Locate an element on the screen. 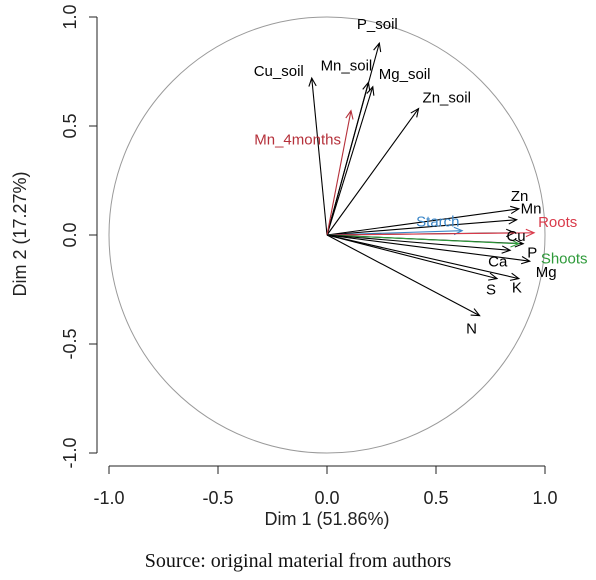 This screenshot has width=596, height=580. y-tick-label: 0.0 is located at coordinates (70, 234).